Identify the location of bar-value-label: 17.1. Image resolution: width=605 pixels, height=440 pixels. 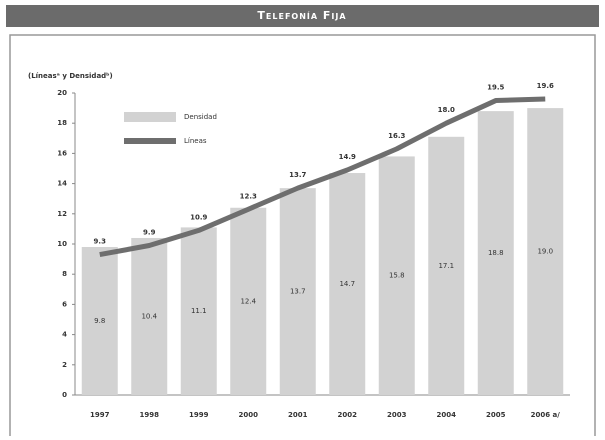
(446, 266).